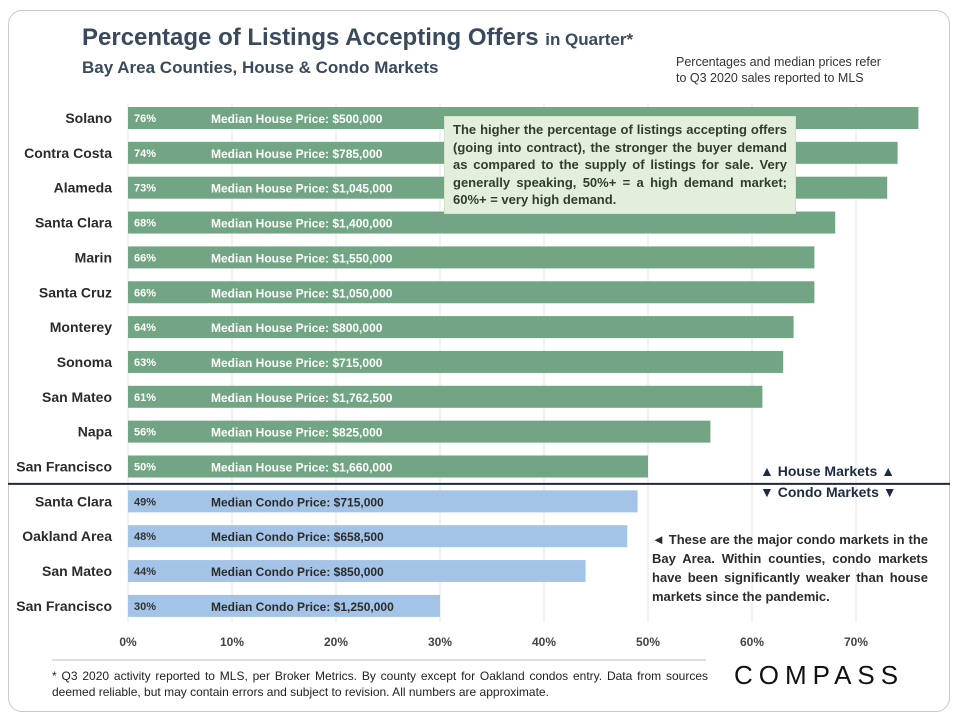 The height and width of the screenshot is (720, 960). I want to click on x-tick-label: 70%, so click(856, 642).